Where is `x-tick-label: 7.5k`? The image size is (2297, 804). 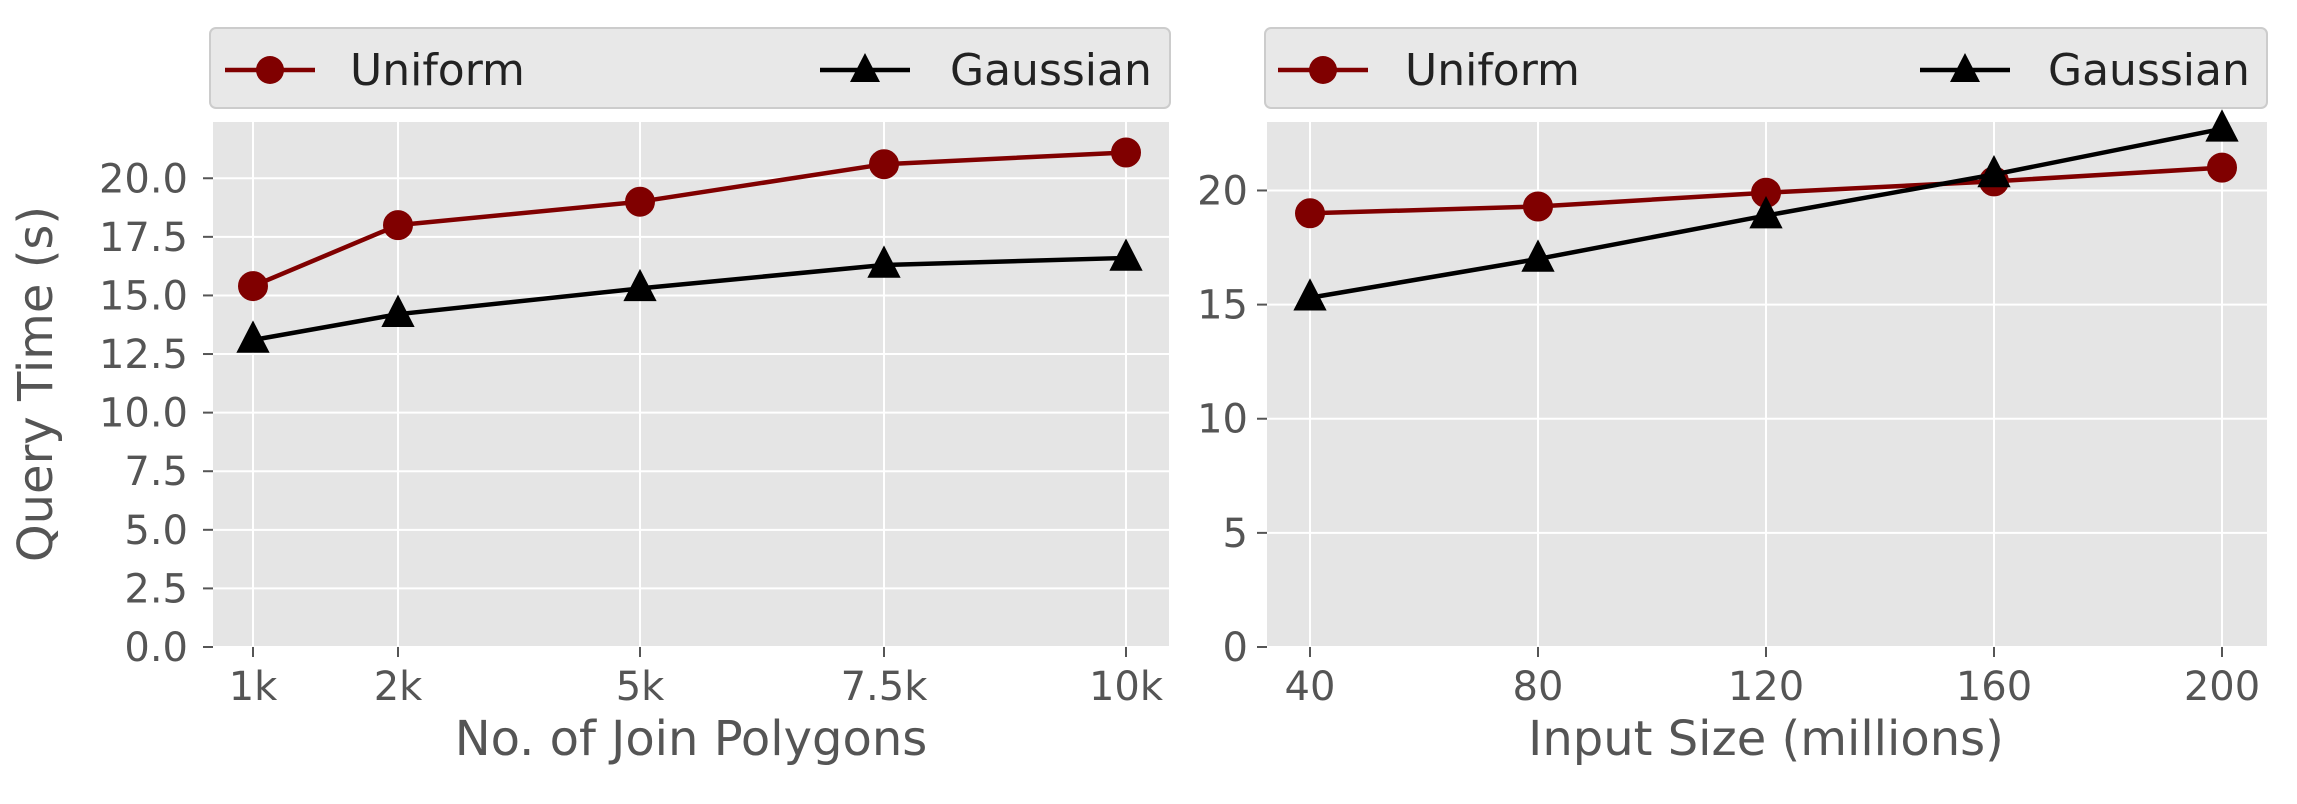 x-tick-label: 7.5k is located at coordinates (885, 687).